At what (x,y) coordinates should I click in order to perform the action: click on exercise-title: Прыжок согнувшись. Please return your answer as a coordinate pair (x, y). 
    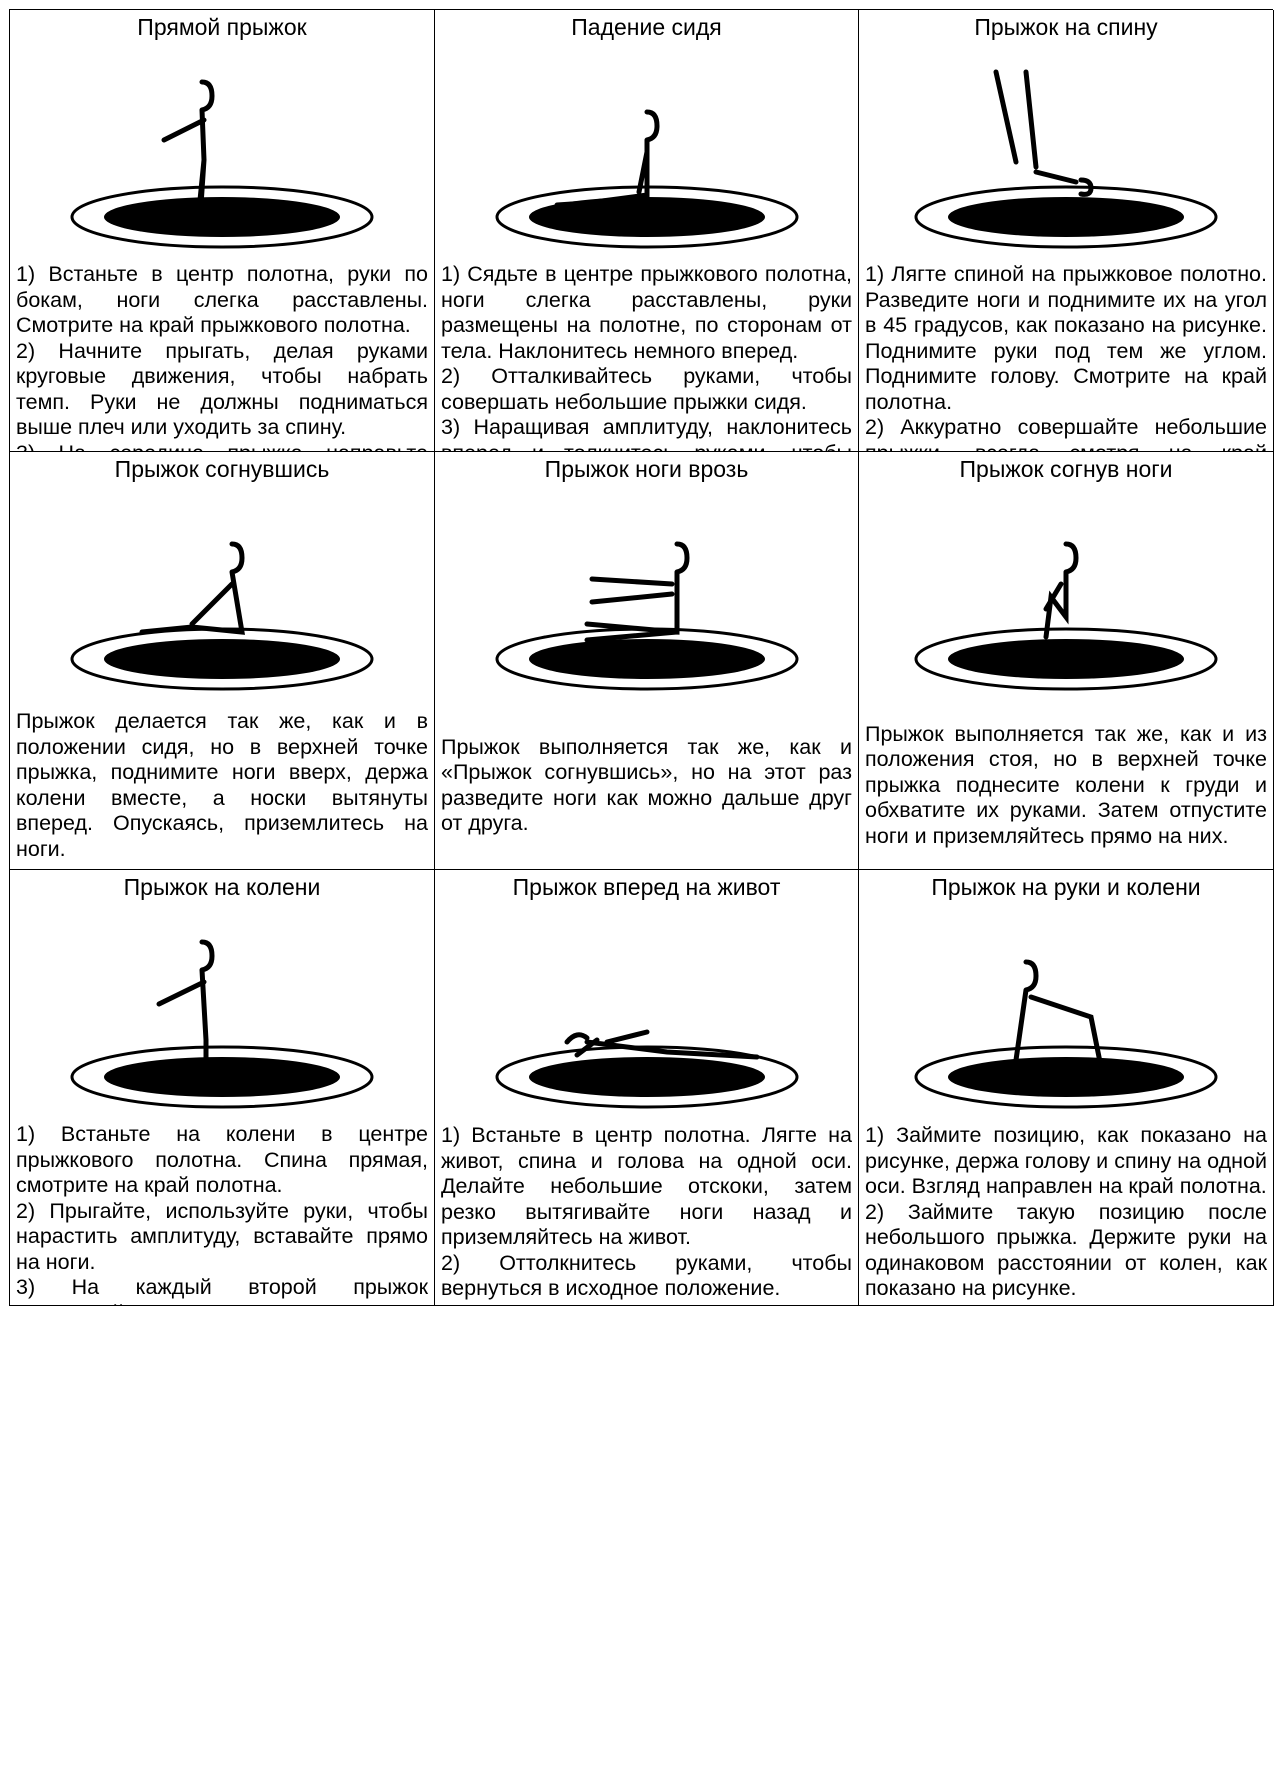
    Looking at the image, I should click on (222, 469).